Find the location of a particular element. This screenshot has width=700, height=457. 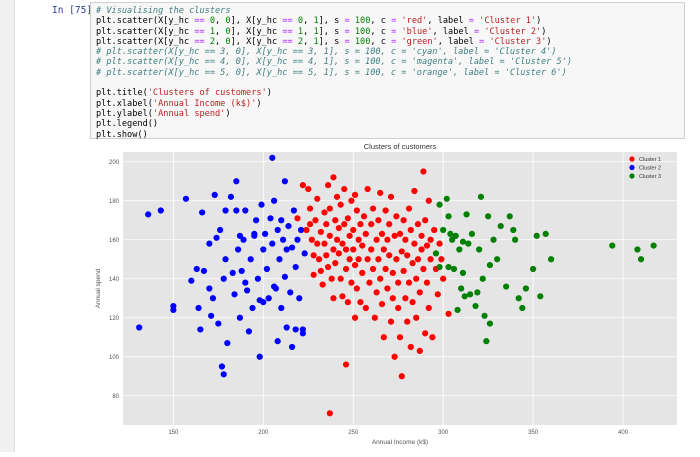

chart-legend: Cluster 1 Cluster 2 Cluster 3 is located at coordinates (645, 168).